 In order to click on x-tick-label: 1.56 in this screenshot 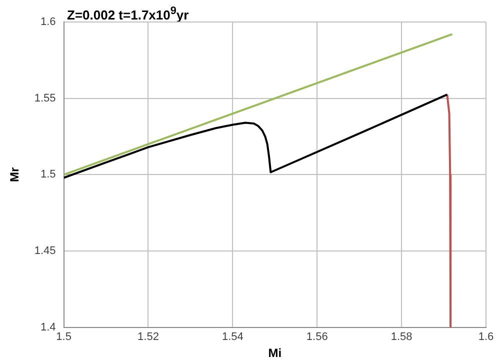, I will do `click(317, 337)`.